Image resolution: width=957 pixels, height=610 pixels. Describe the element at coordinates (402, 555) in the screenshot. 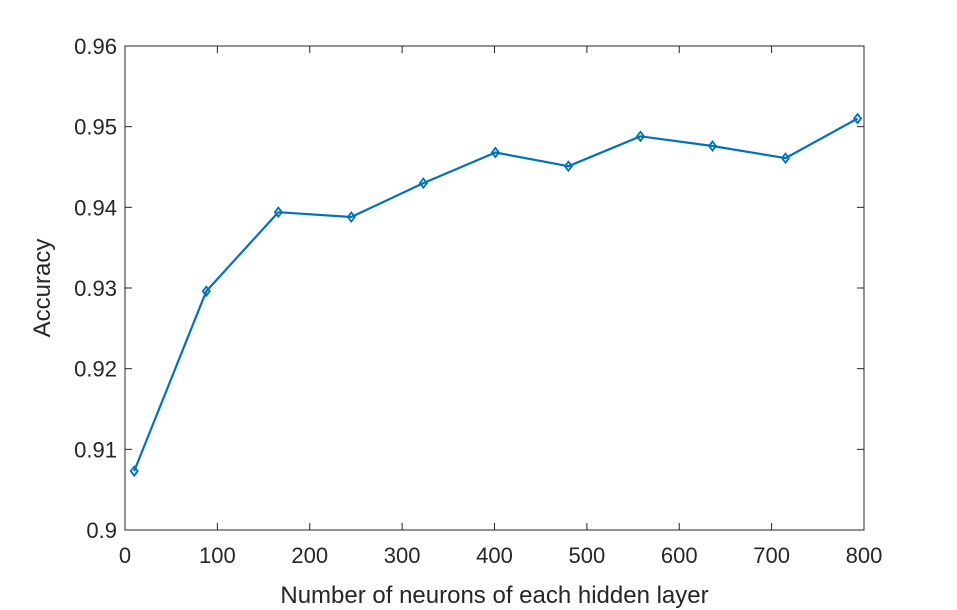

I see `x-tick-label: 300` at that location.